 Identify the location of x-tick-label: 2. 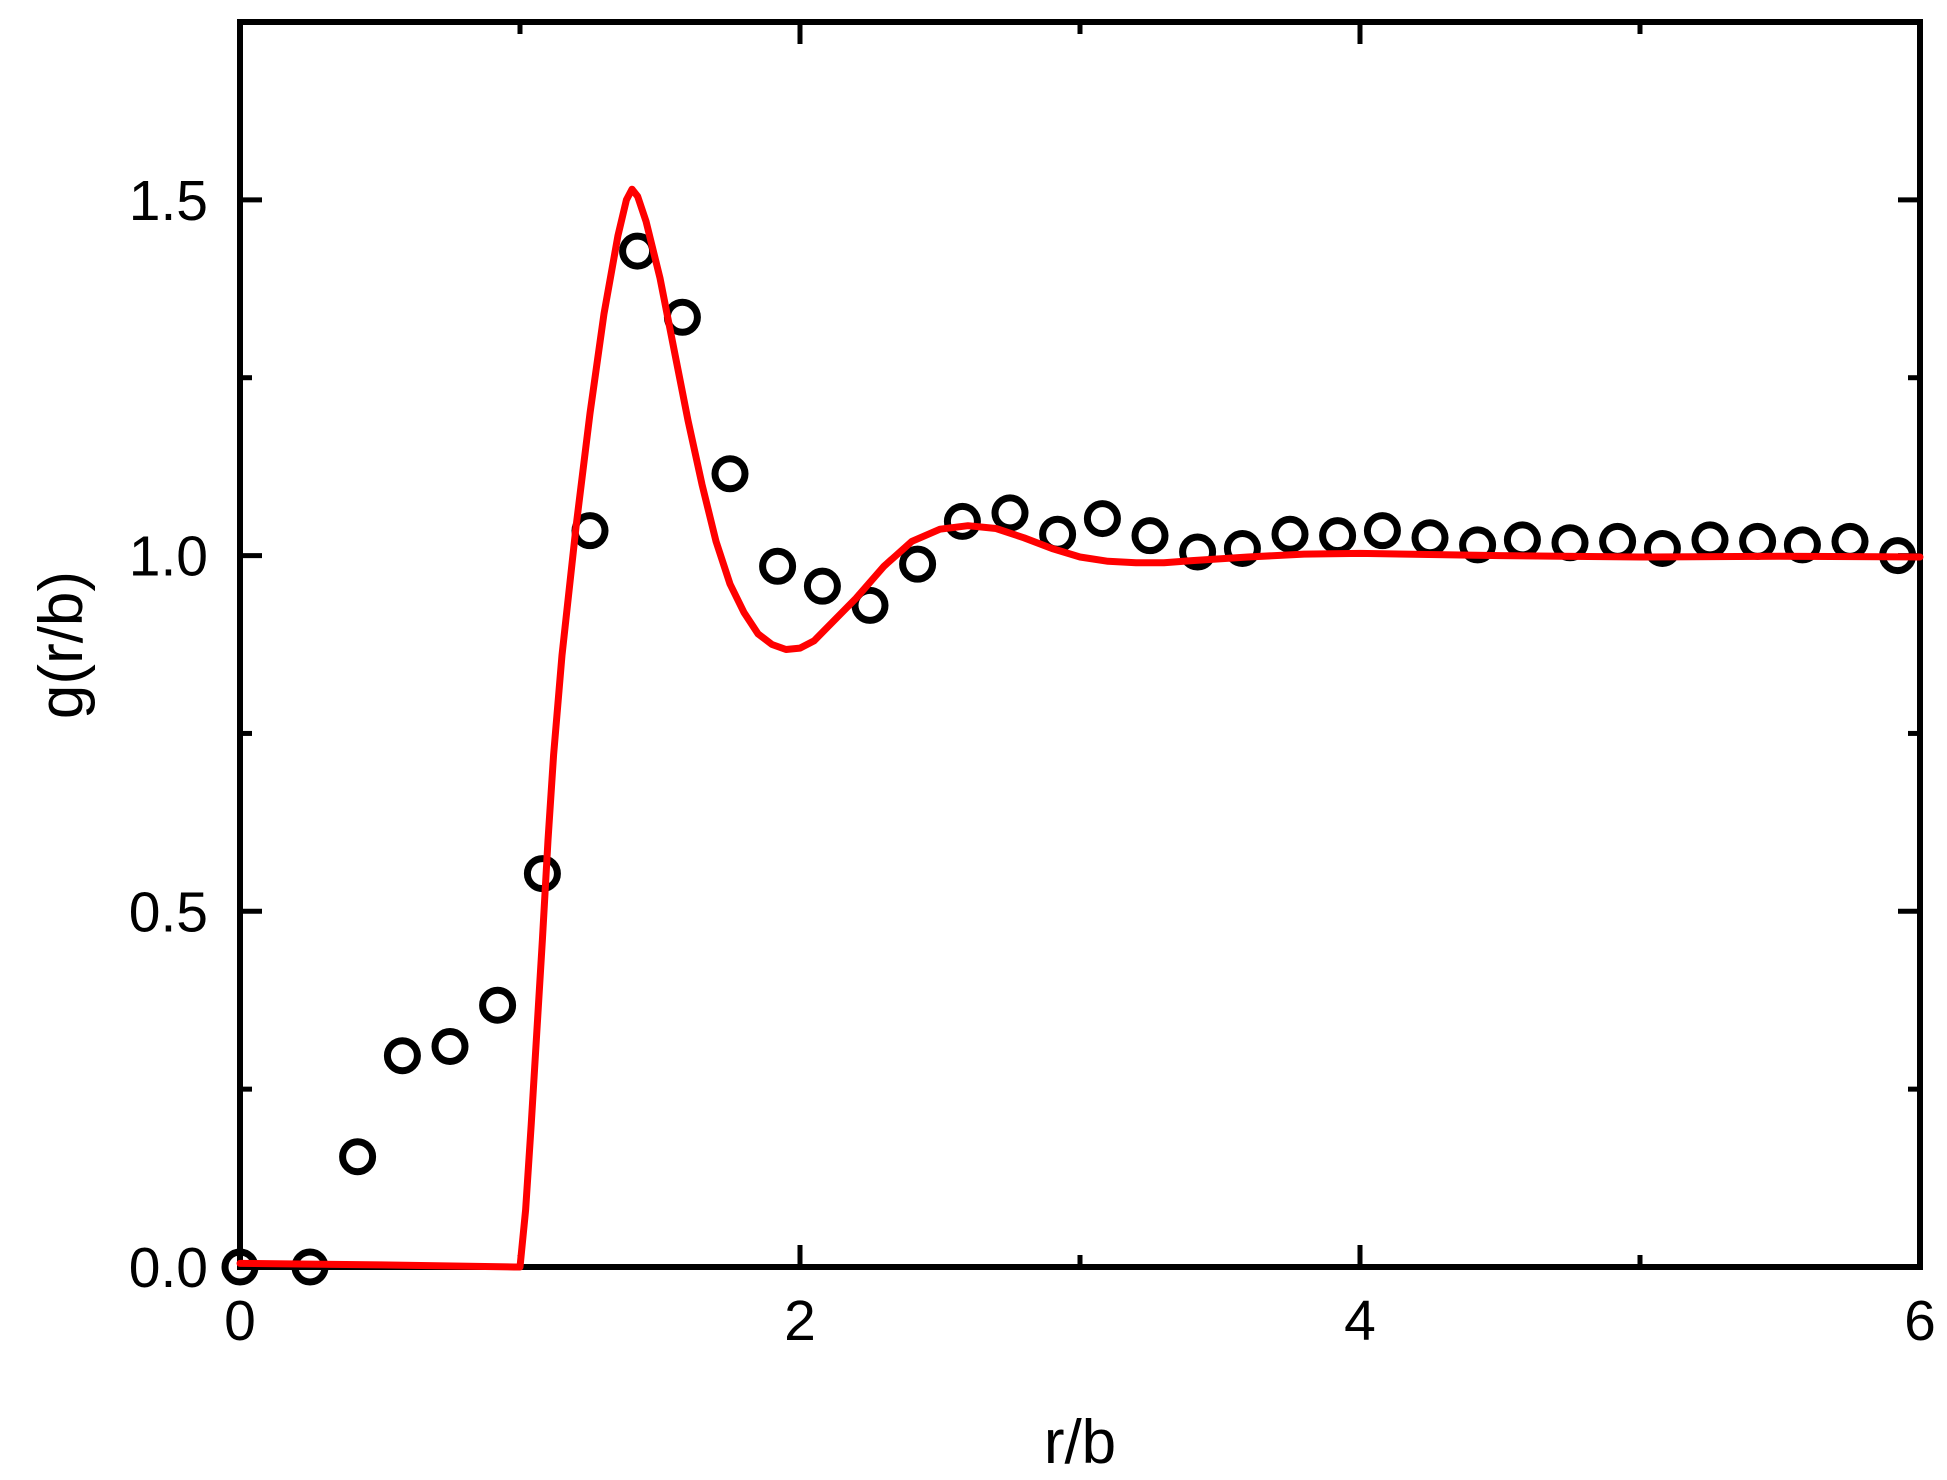
(800, 1321).